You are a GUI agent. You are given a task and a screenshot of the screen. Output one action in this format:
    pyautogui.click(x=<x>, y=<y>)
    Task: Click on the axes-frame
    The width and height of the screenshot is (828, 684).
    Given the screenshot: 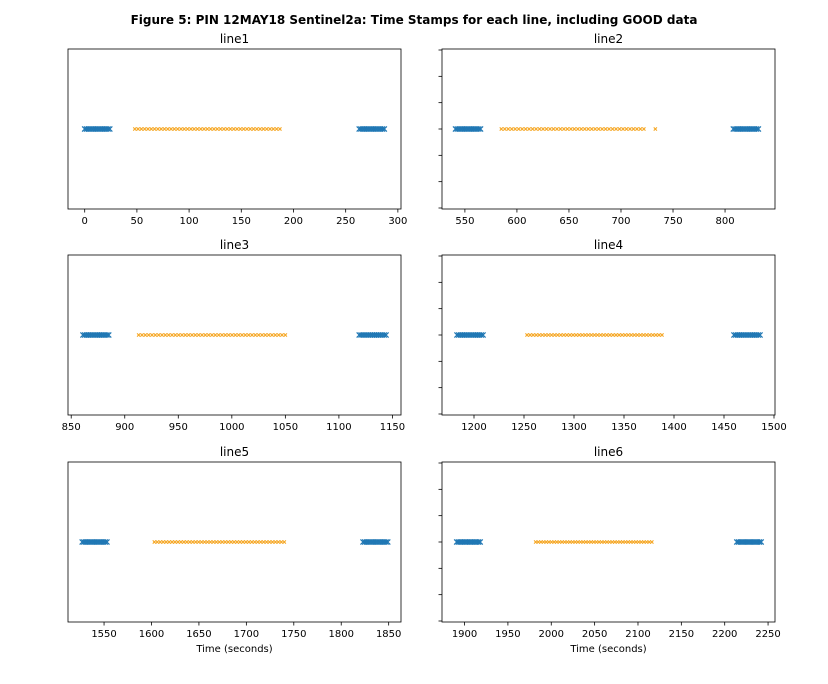 What is the action you would take?
    pyautogui.click(x=234, y=542)
    